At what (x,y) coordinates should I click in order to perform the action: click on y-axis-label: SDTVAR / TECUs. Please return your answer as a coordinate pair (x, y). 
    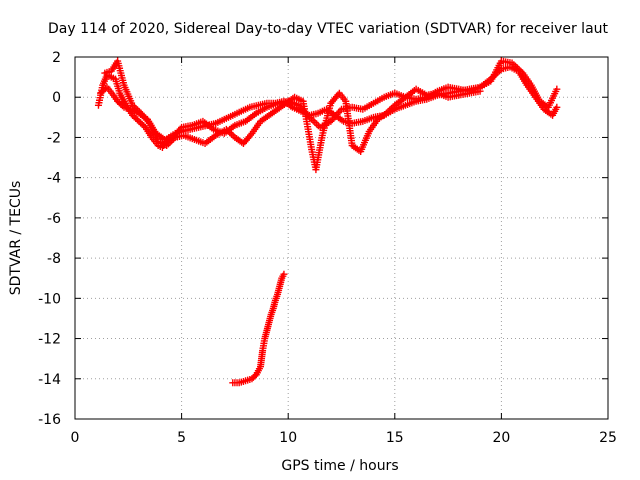
    Looking at the image, I should click on (16, 238).